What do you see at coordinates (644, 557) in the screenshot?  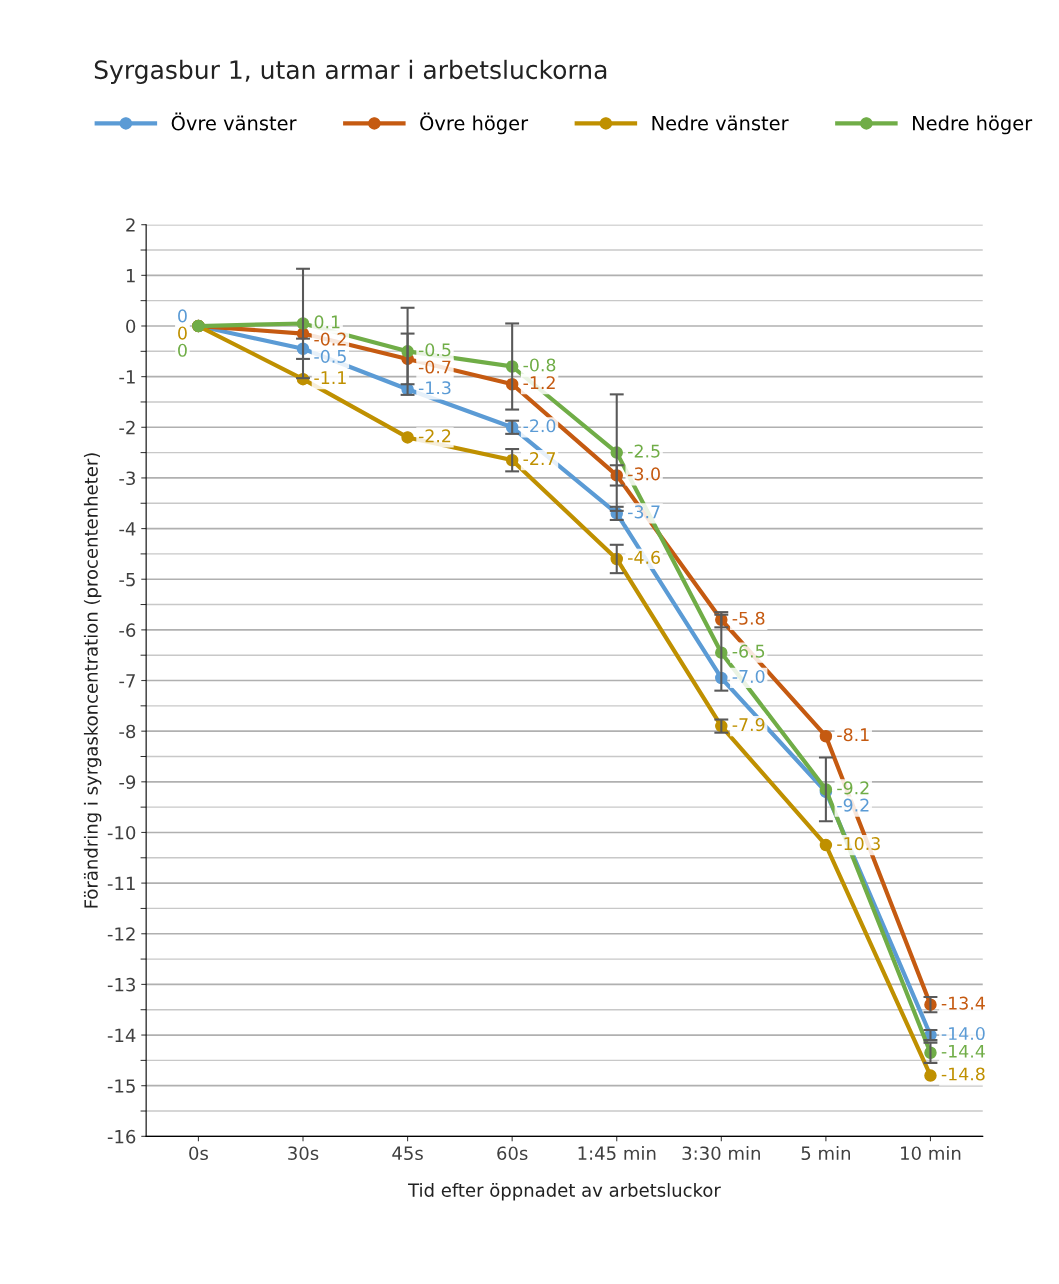 I see `data-label: -4.6` at bounding box center [644, 557].